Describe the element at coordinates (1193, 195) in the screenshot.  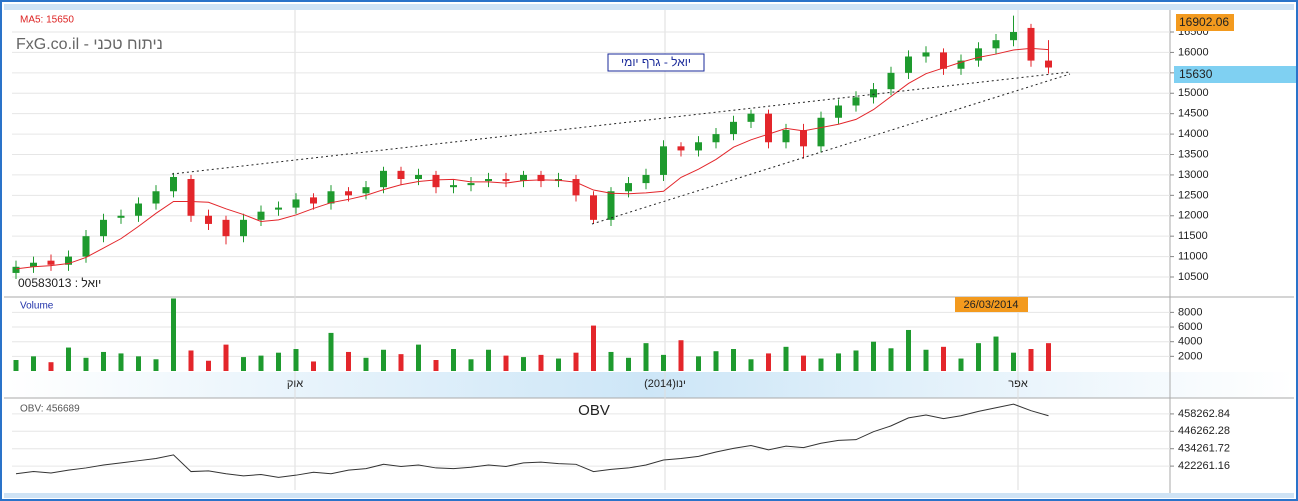
I see `y-tick-label: 12500` at that location.